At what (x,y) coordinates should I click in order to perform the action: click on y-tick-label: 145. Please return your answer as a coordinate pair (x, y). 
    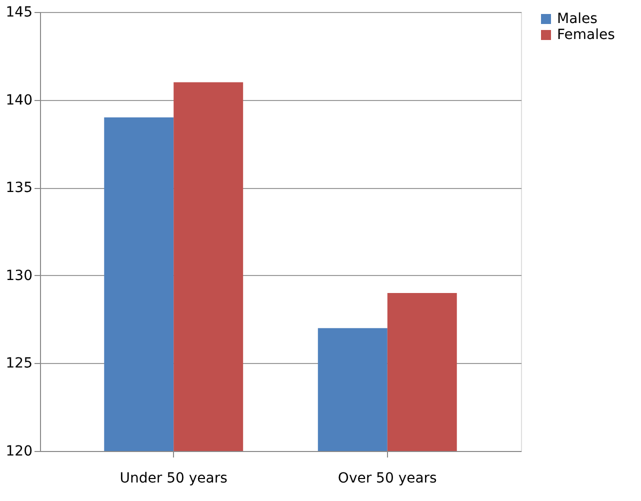
    Looking at the image, I should click on (19, 12).